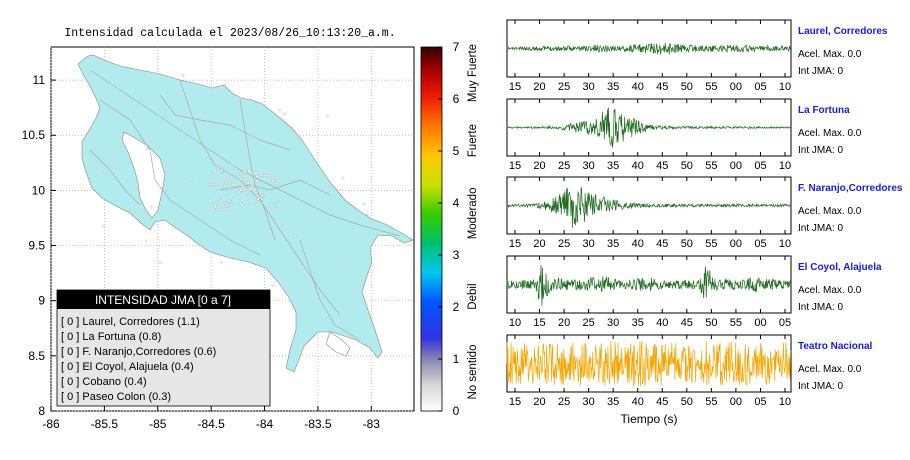  What do you see at coordinates (127, 367) in the screenshot?
I see `legend-item: [ 0 ] El Coyol, Alajuela (0.4)` at bounding box center [127, 367].